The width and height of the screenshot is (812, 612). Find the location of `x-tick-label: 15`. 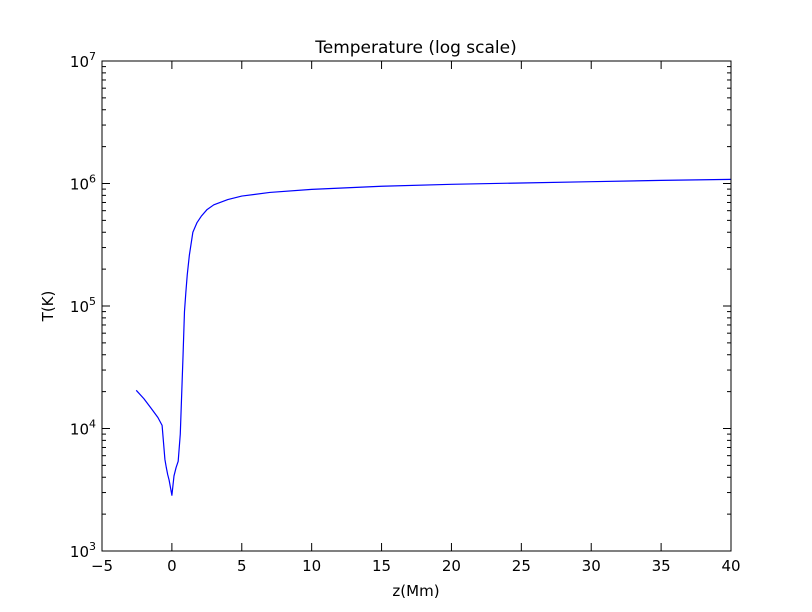

x-tick-label: 15 is located at coordinates (381, 566).